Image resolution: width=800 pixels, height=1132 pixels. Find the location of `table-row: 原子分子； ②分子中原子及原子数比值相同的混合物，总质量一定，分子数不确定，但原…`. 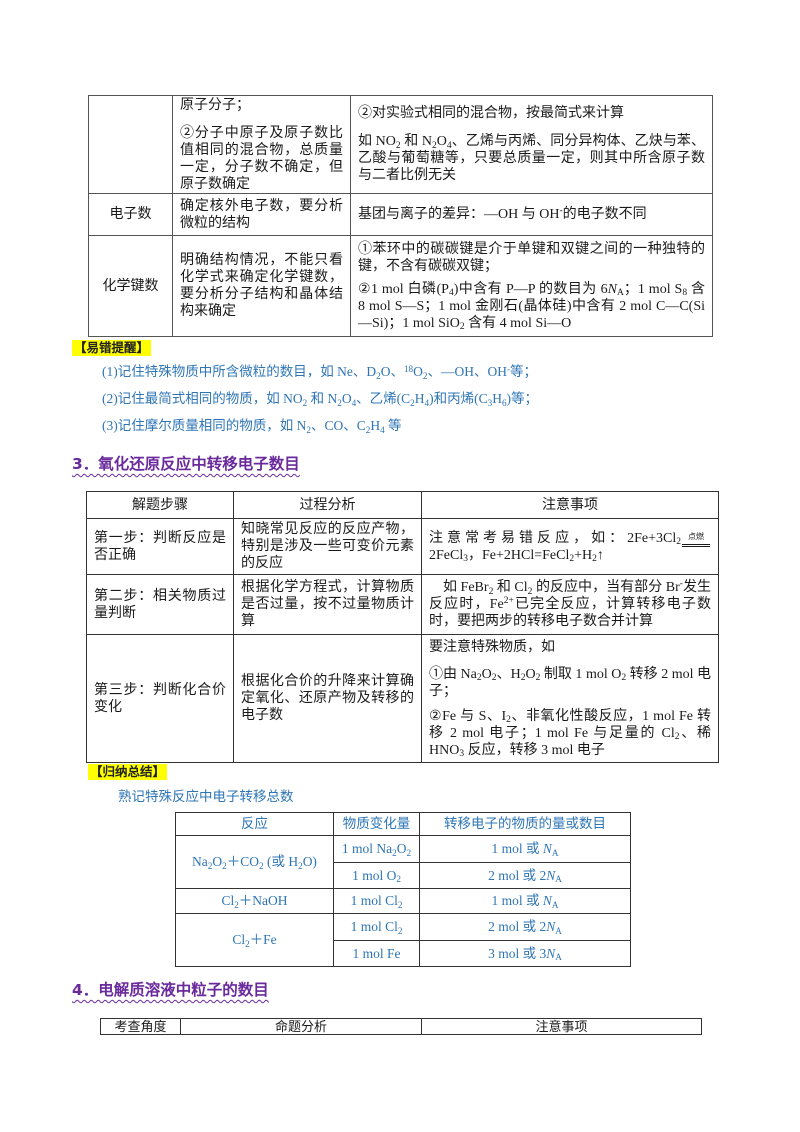

table-row: 原子分子； ②分子中原子及原子数比值相同的混合物，总质量一定，分子数不确定，但原… is located at coordinates (400, 144).